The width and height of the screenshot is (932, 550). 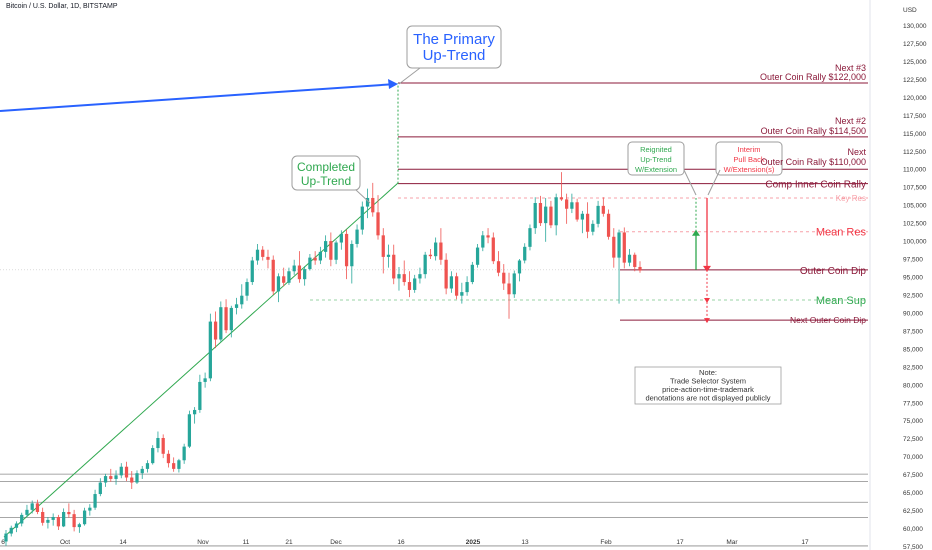 I want to click on y-tick-label: 97,500, so click(x=913, y=260).